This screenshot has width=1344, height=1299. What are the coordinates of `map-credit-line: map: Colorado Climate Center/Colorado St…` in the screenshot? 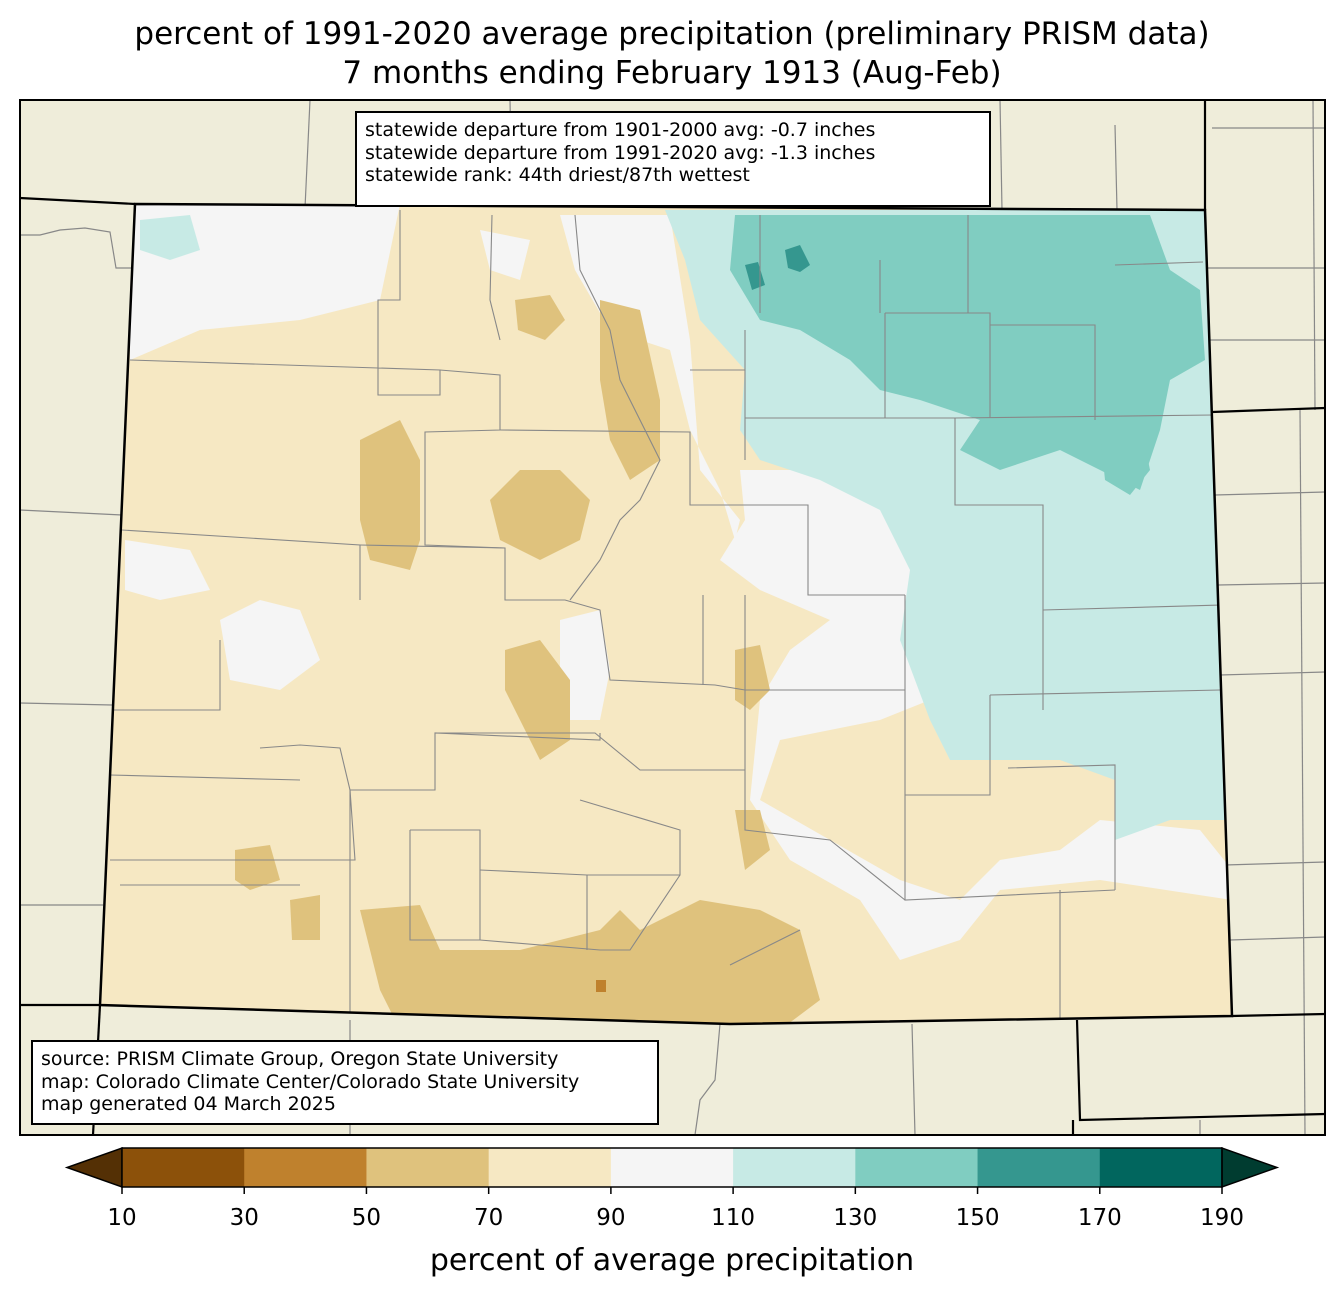 It's located at (310, 1081).